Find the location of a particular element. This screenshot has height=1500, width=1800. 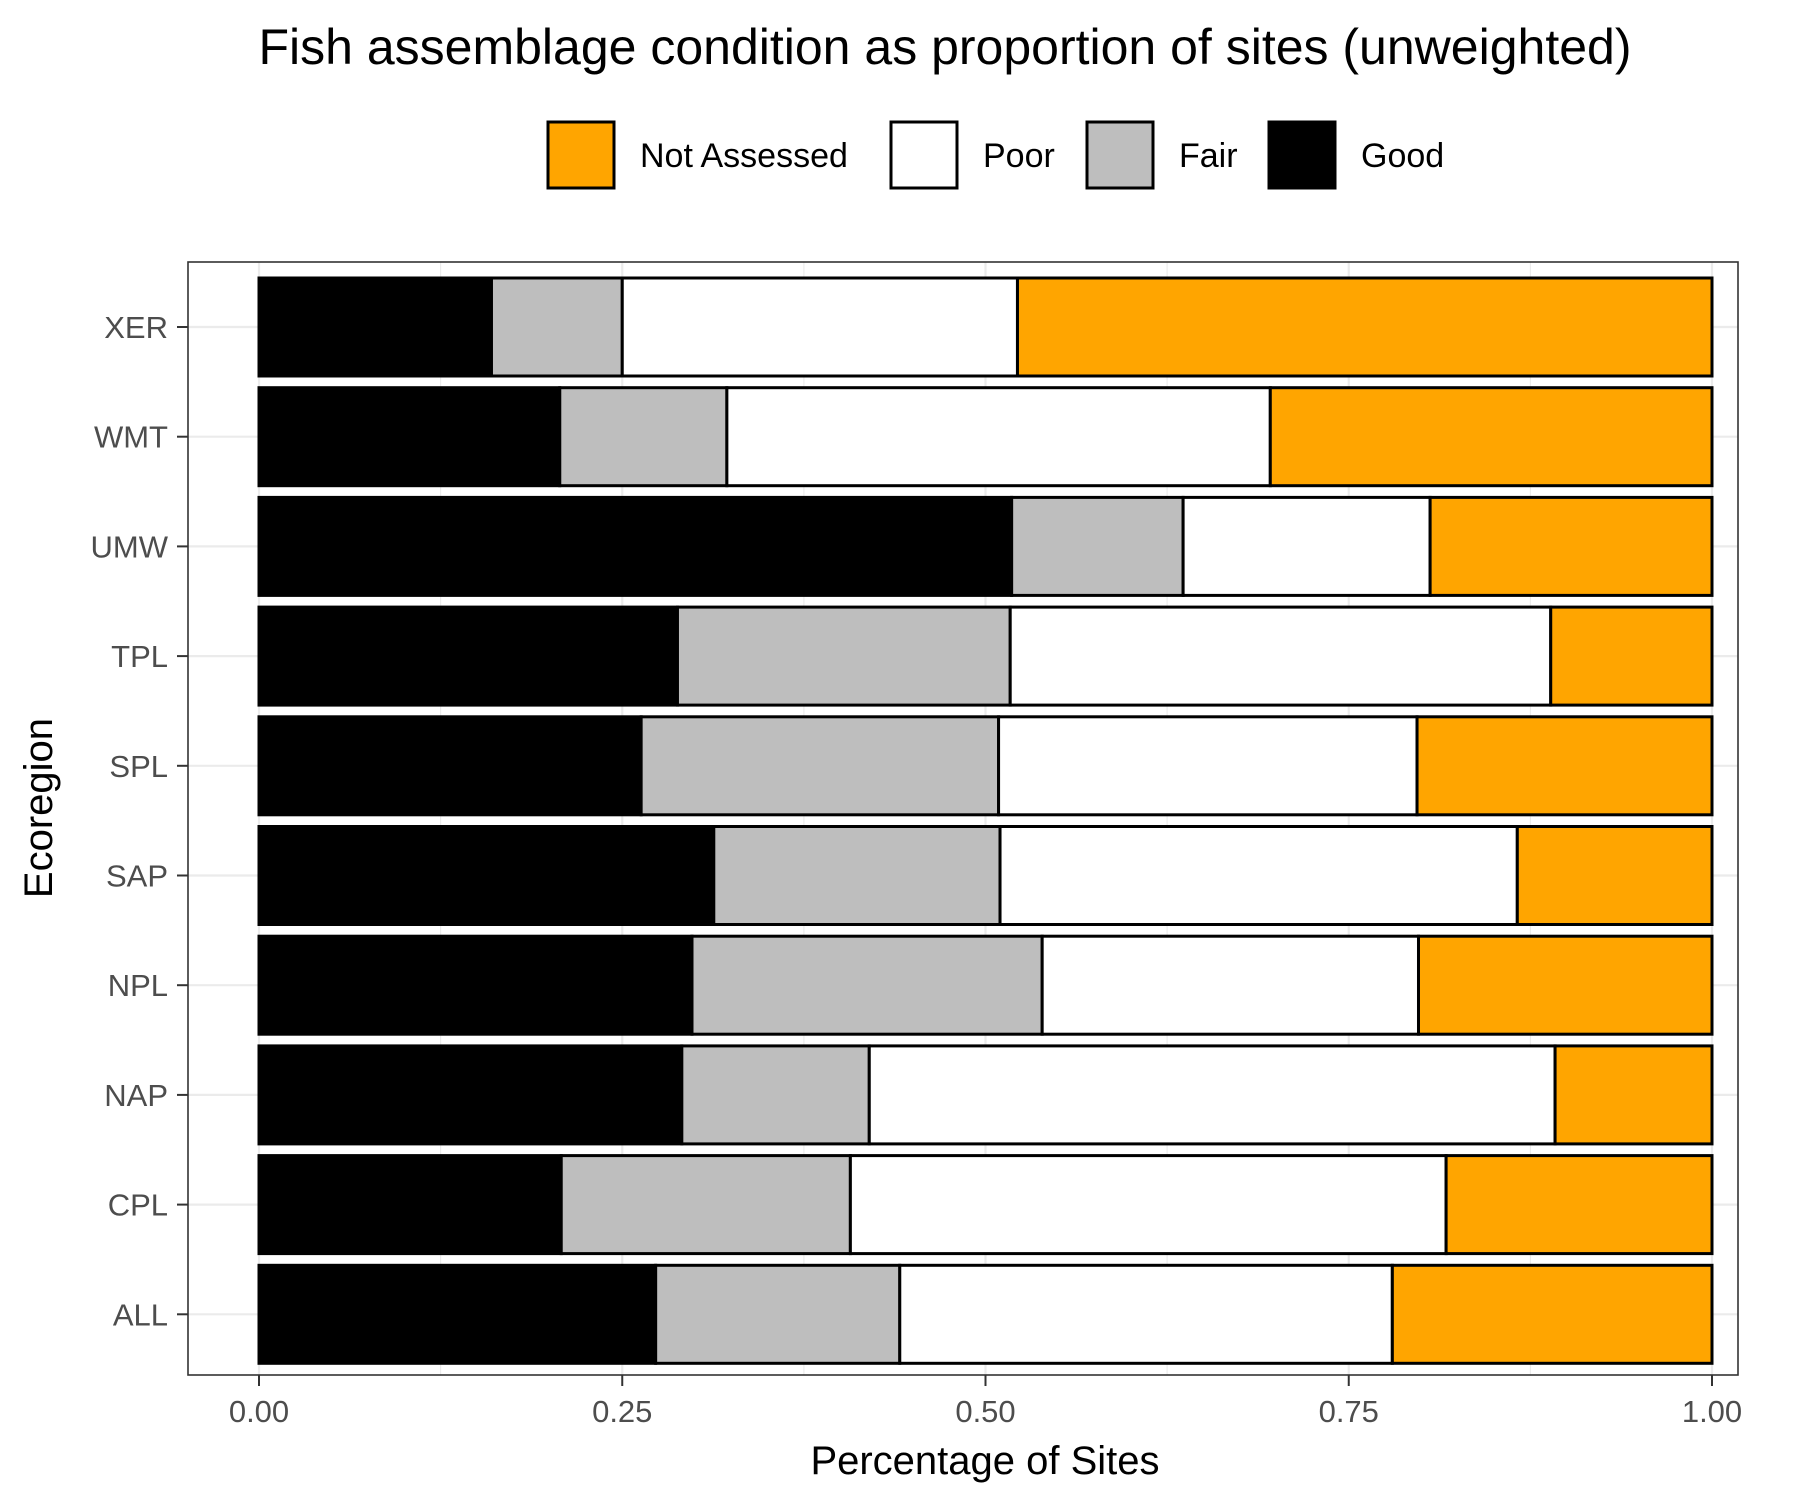

bar-segment-umw-not-assessed is located at coordinates (1571, 546).